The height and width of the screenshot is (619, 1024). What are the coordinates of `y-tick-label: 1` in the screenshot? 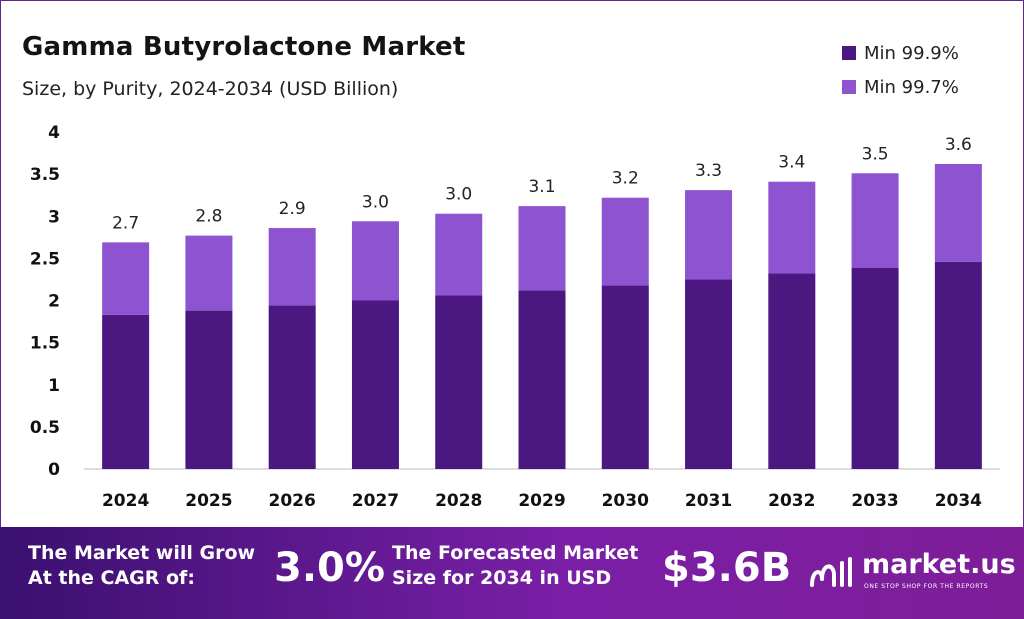 It's located at (54, 386).